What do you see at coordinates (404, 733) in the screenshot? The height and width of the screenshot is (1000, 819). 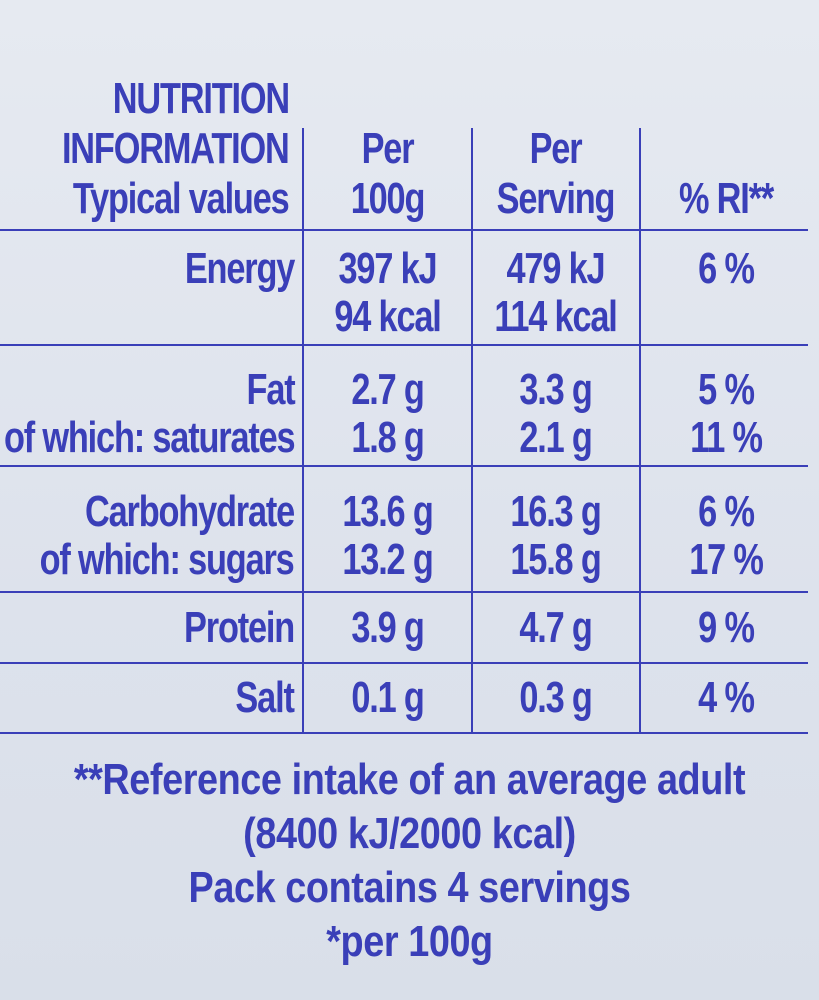 I see `divider-salt` at bounding box center [404, 733].